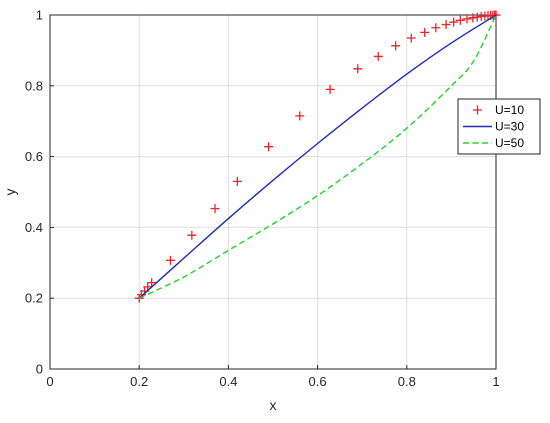 The image size is (550, 423). Describe the element at coordinates (34, 85) in the screenshot. I see `y-tick-label: 0.8` at that location.